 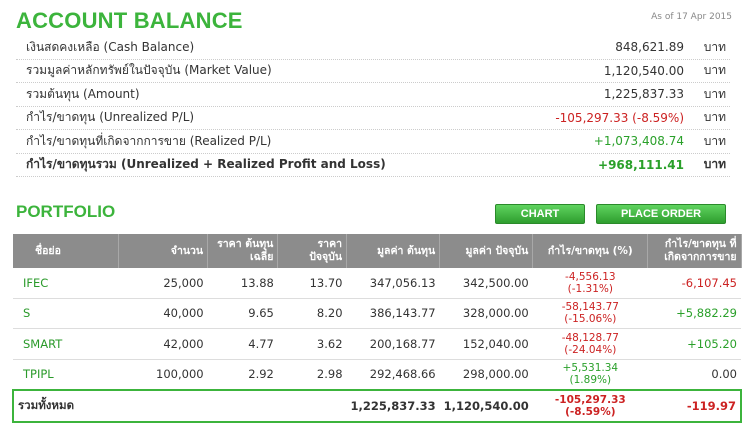 I want to click on account-balance-title: ACCOUNT BALANCE, so click(x=129, y=20).